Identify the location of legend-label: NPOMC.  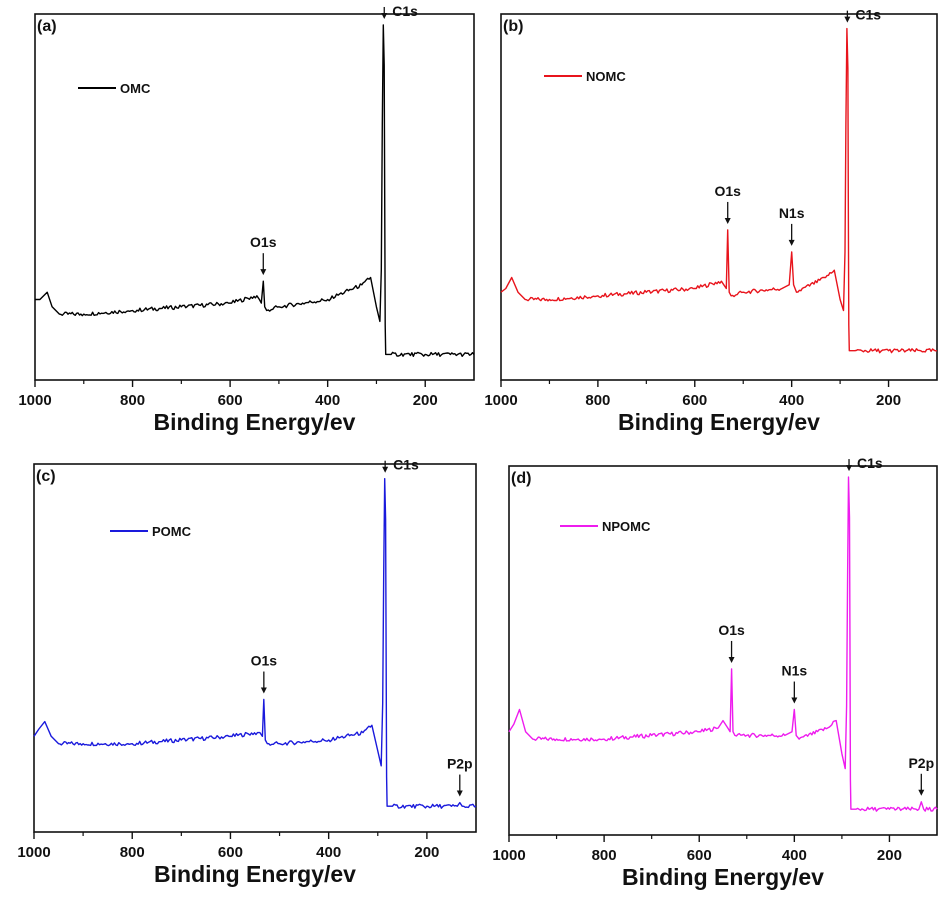
(626, 526).